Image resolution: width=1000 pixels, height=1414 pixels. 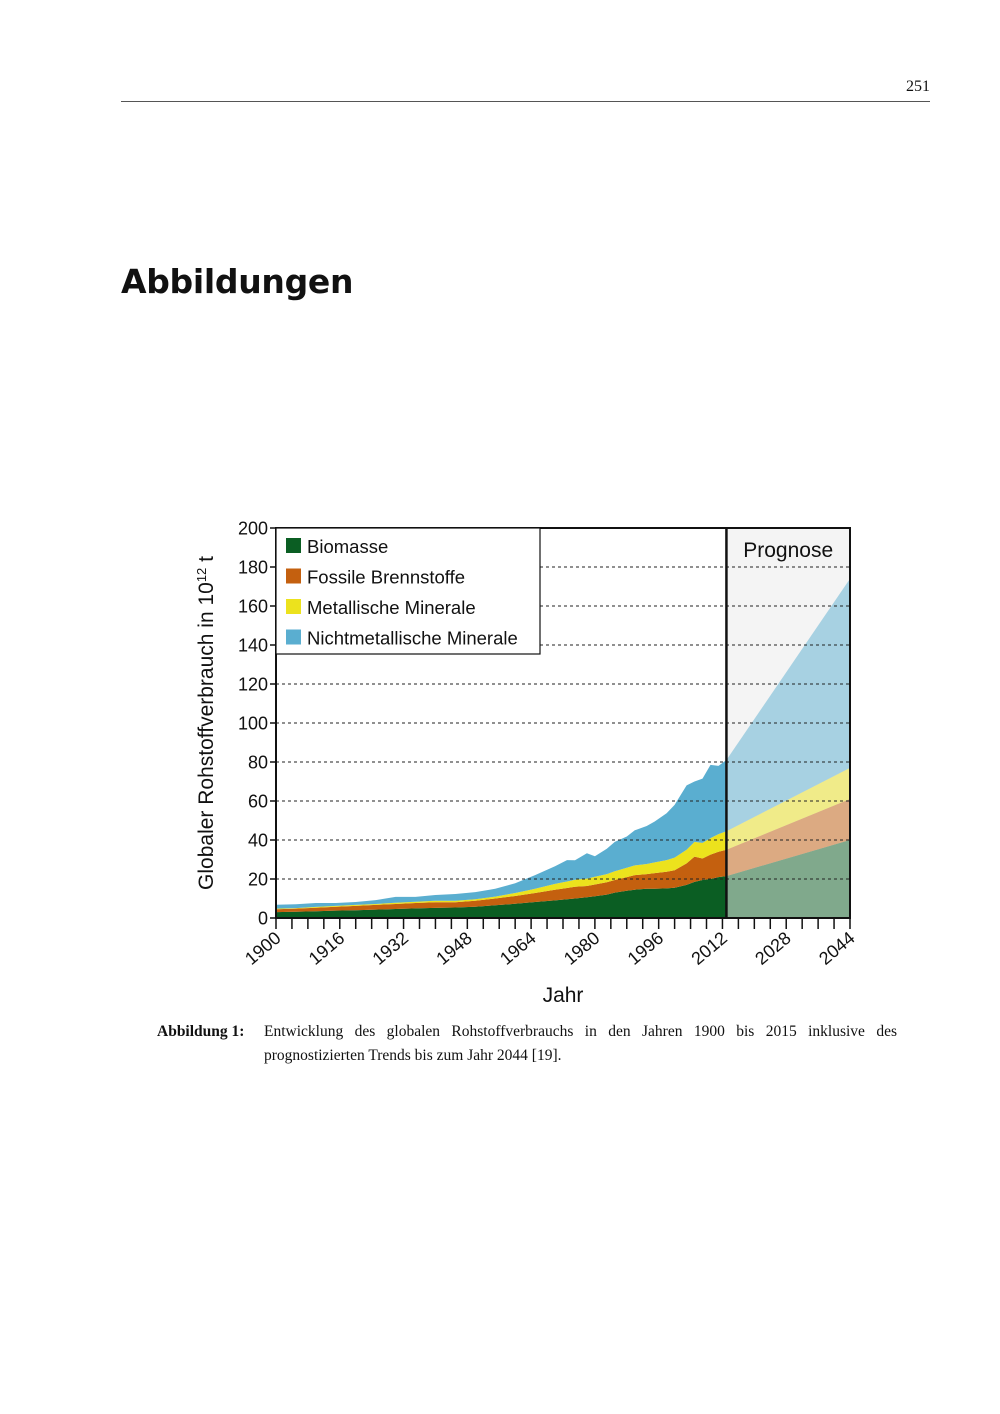 What do you see at coordinates (408, 591) in the screenshot?
I see `legend-box` at bounding box center [408, 591].